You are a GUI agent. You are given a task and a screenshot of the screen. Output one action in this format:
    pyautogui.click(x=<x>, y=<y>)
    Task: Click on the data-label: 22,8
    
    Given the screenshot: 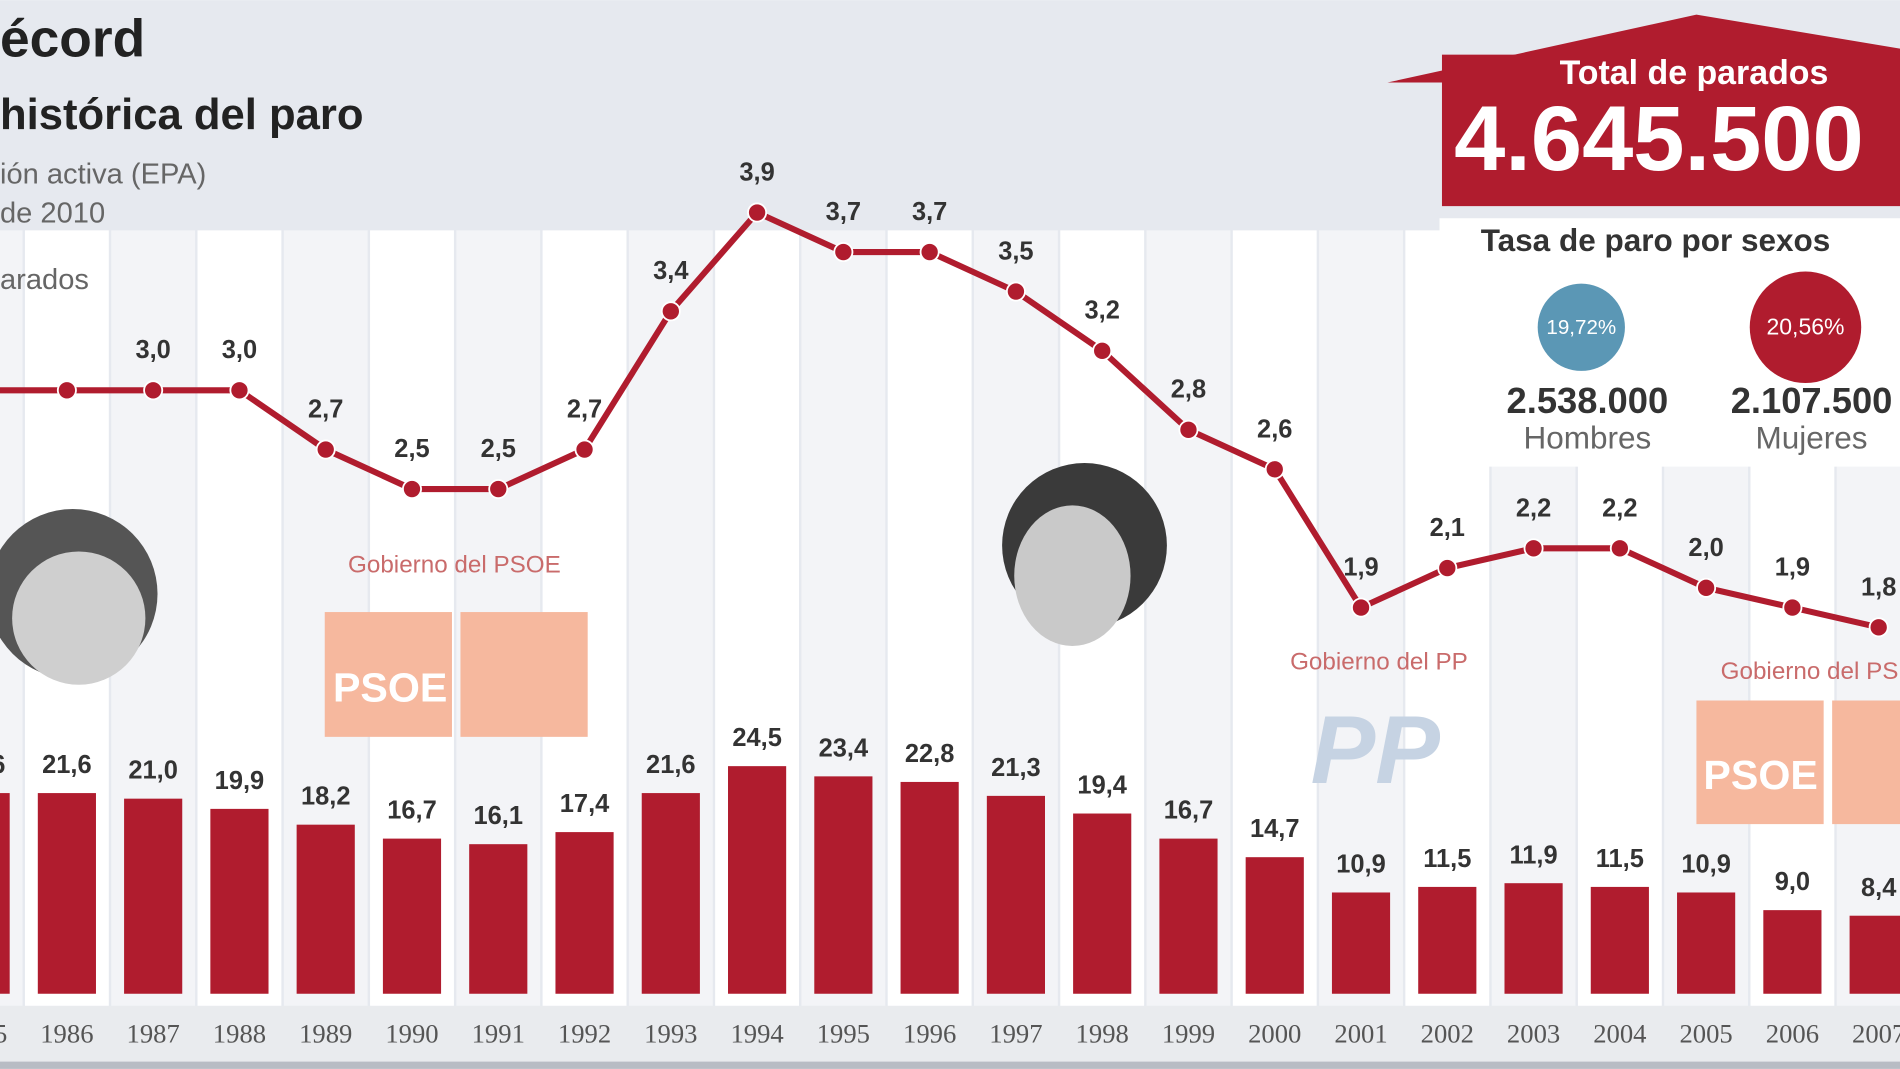 What is the action you would take?
    pyautogui.click(x=930, y=754)
    